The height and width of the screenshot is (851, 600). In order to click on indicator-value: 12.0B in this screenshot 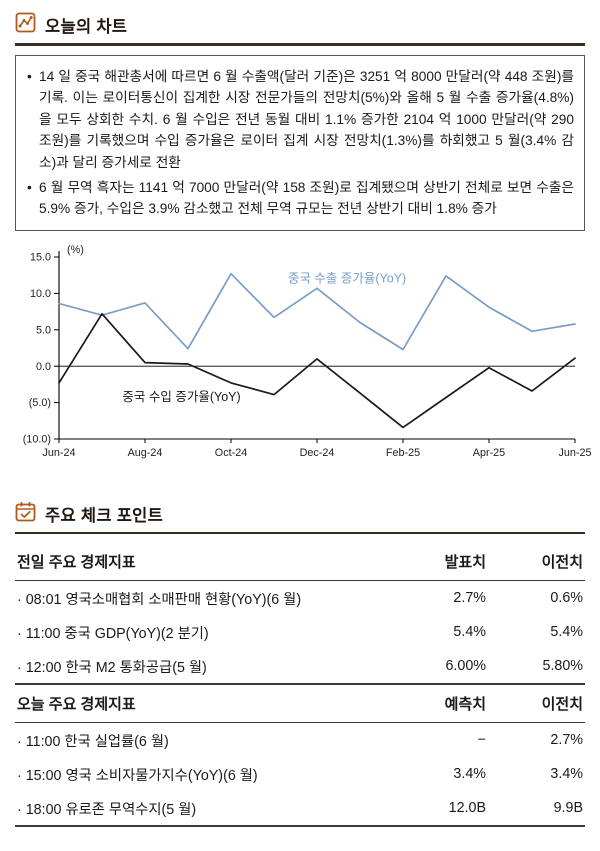, I will do `click(439, 809)`.